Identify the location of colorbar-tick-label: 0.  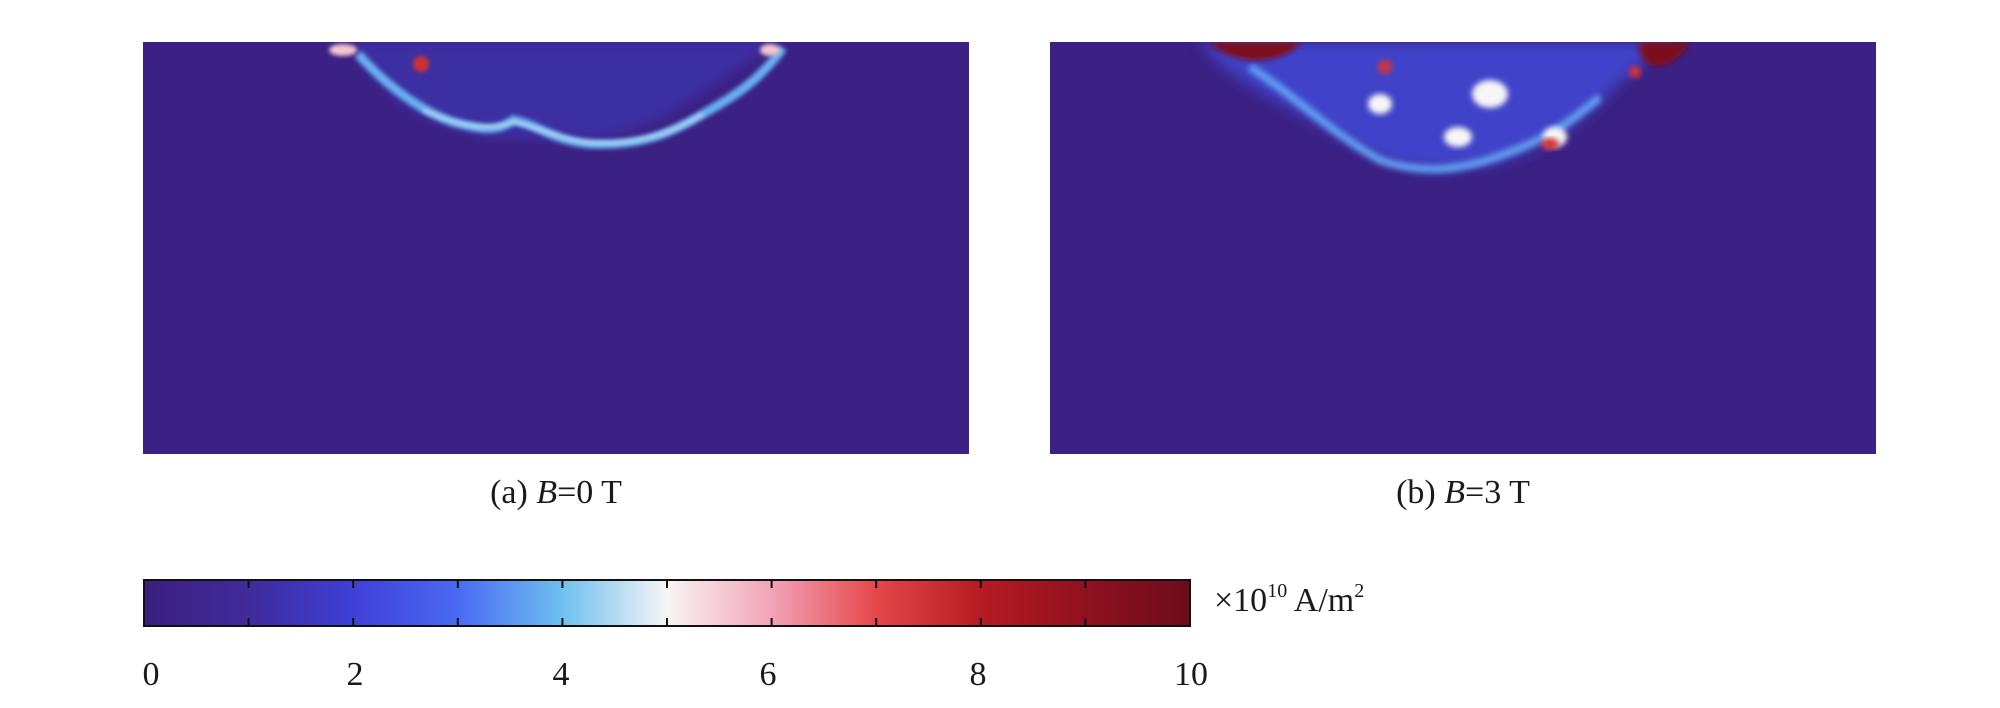
(151, 674).